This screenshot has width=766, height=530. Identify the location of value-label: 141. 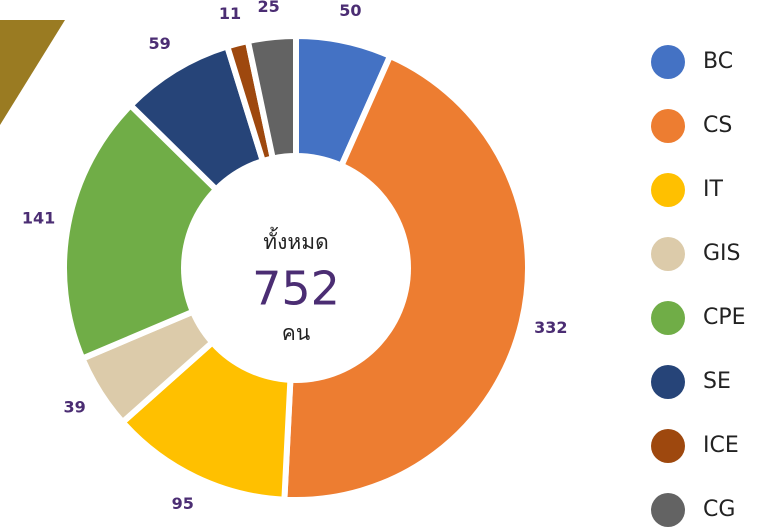
(38, 218).